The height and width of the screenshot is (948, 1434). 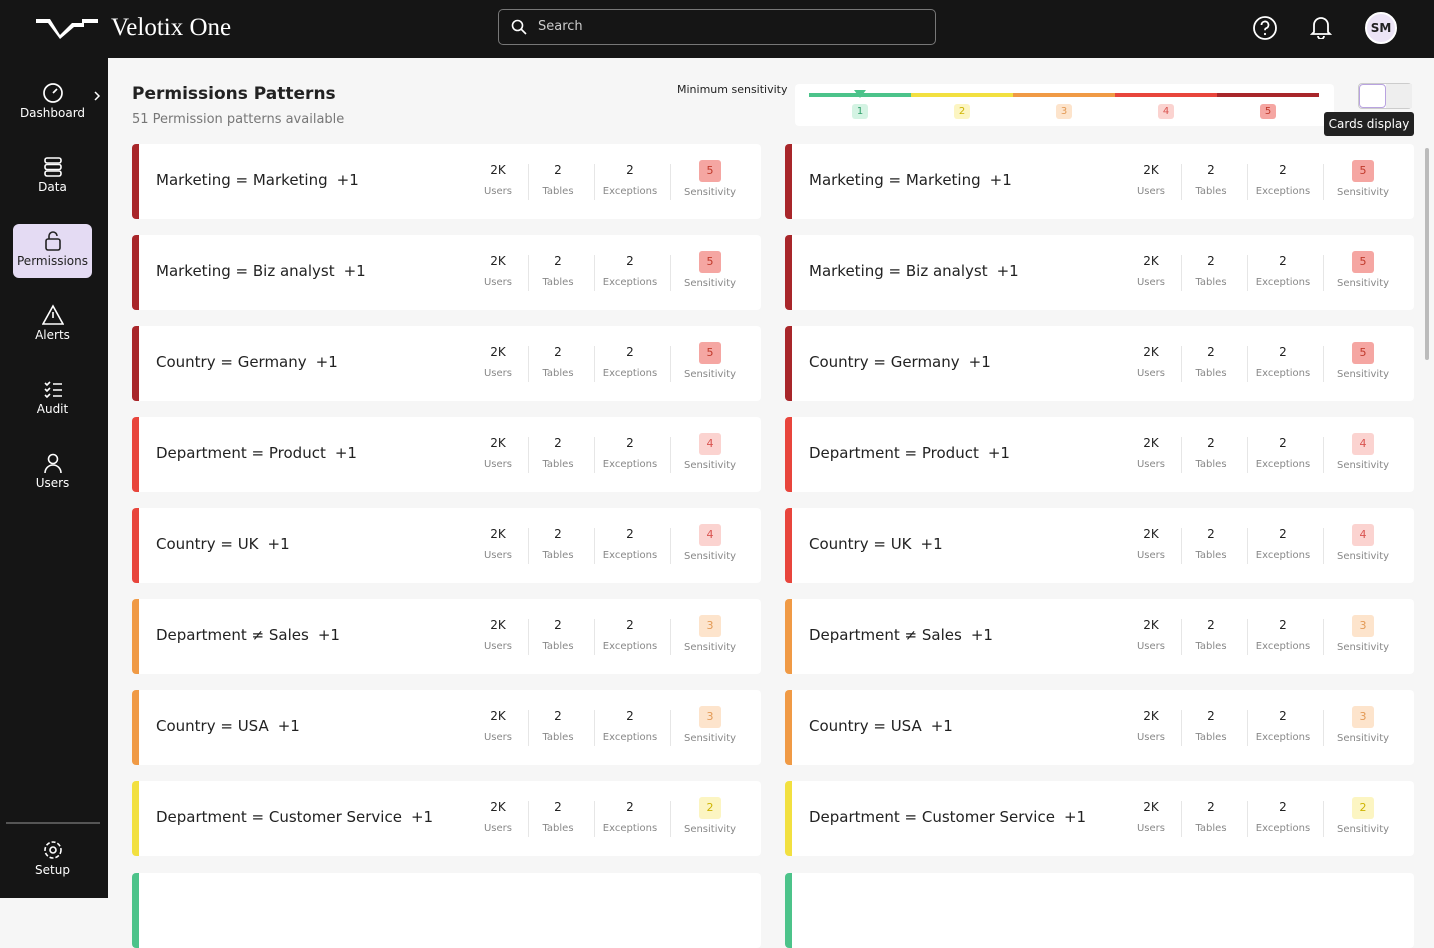 What do you see at coordinates (212, 726) in the screenshot?
I see `pattern: Country = USA` at bounding box center [212, 726].